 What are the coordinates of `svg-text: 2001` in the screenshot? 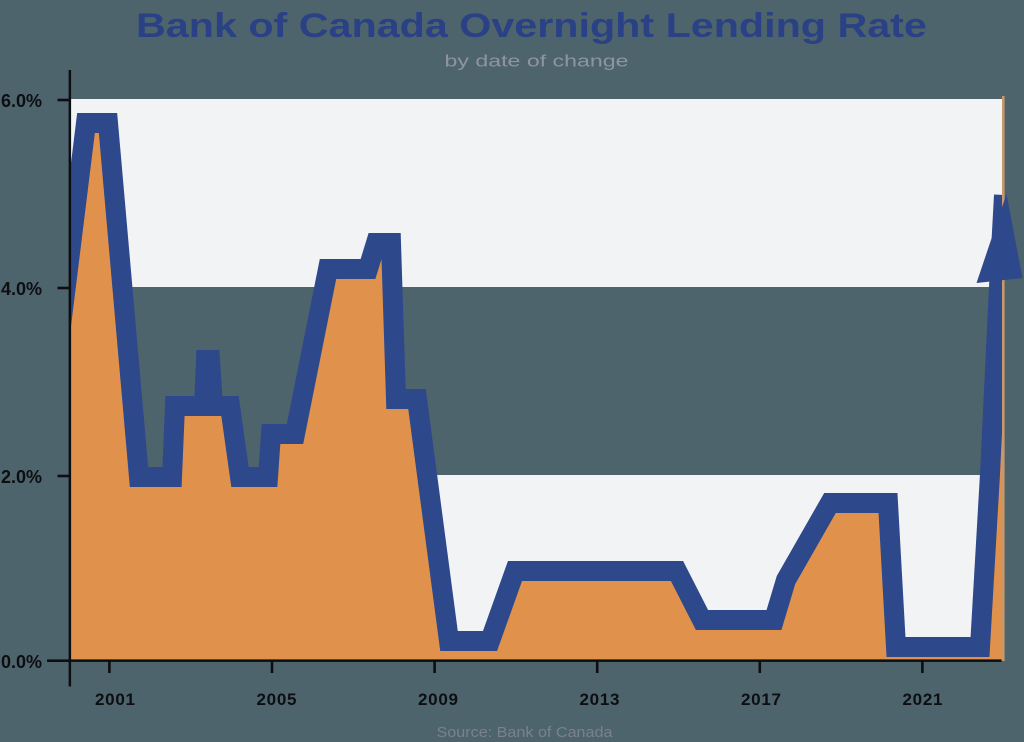 It's located at (115, 699).